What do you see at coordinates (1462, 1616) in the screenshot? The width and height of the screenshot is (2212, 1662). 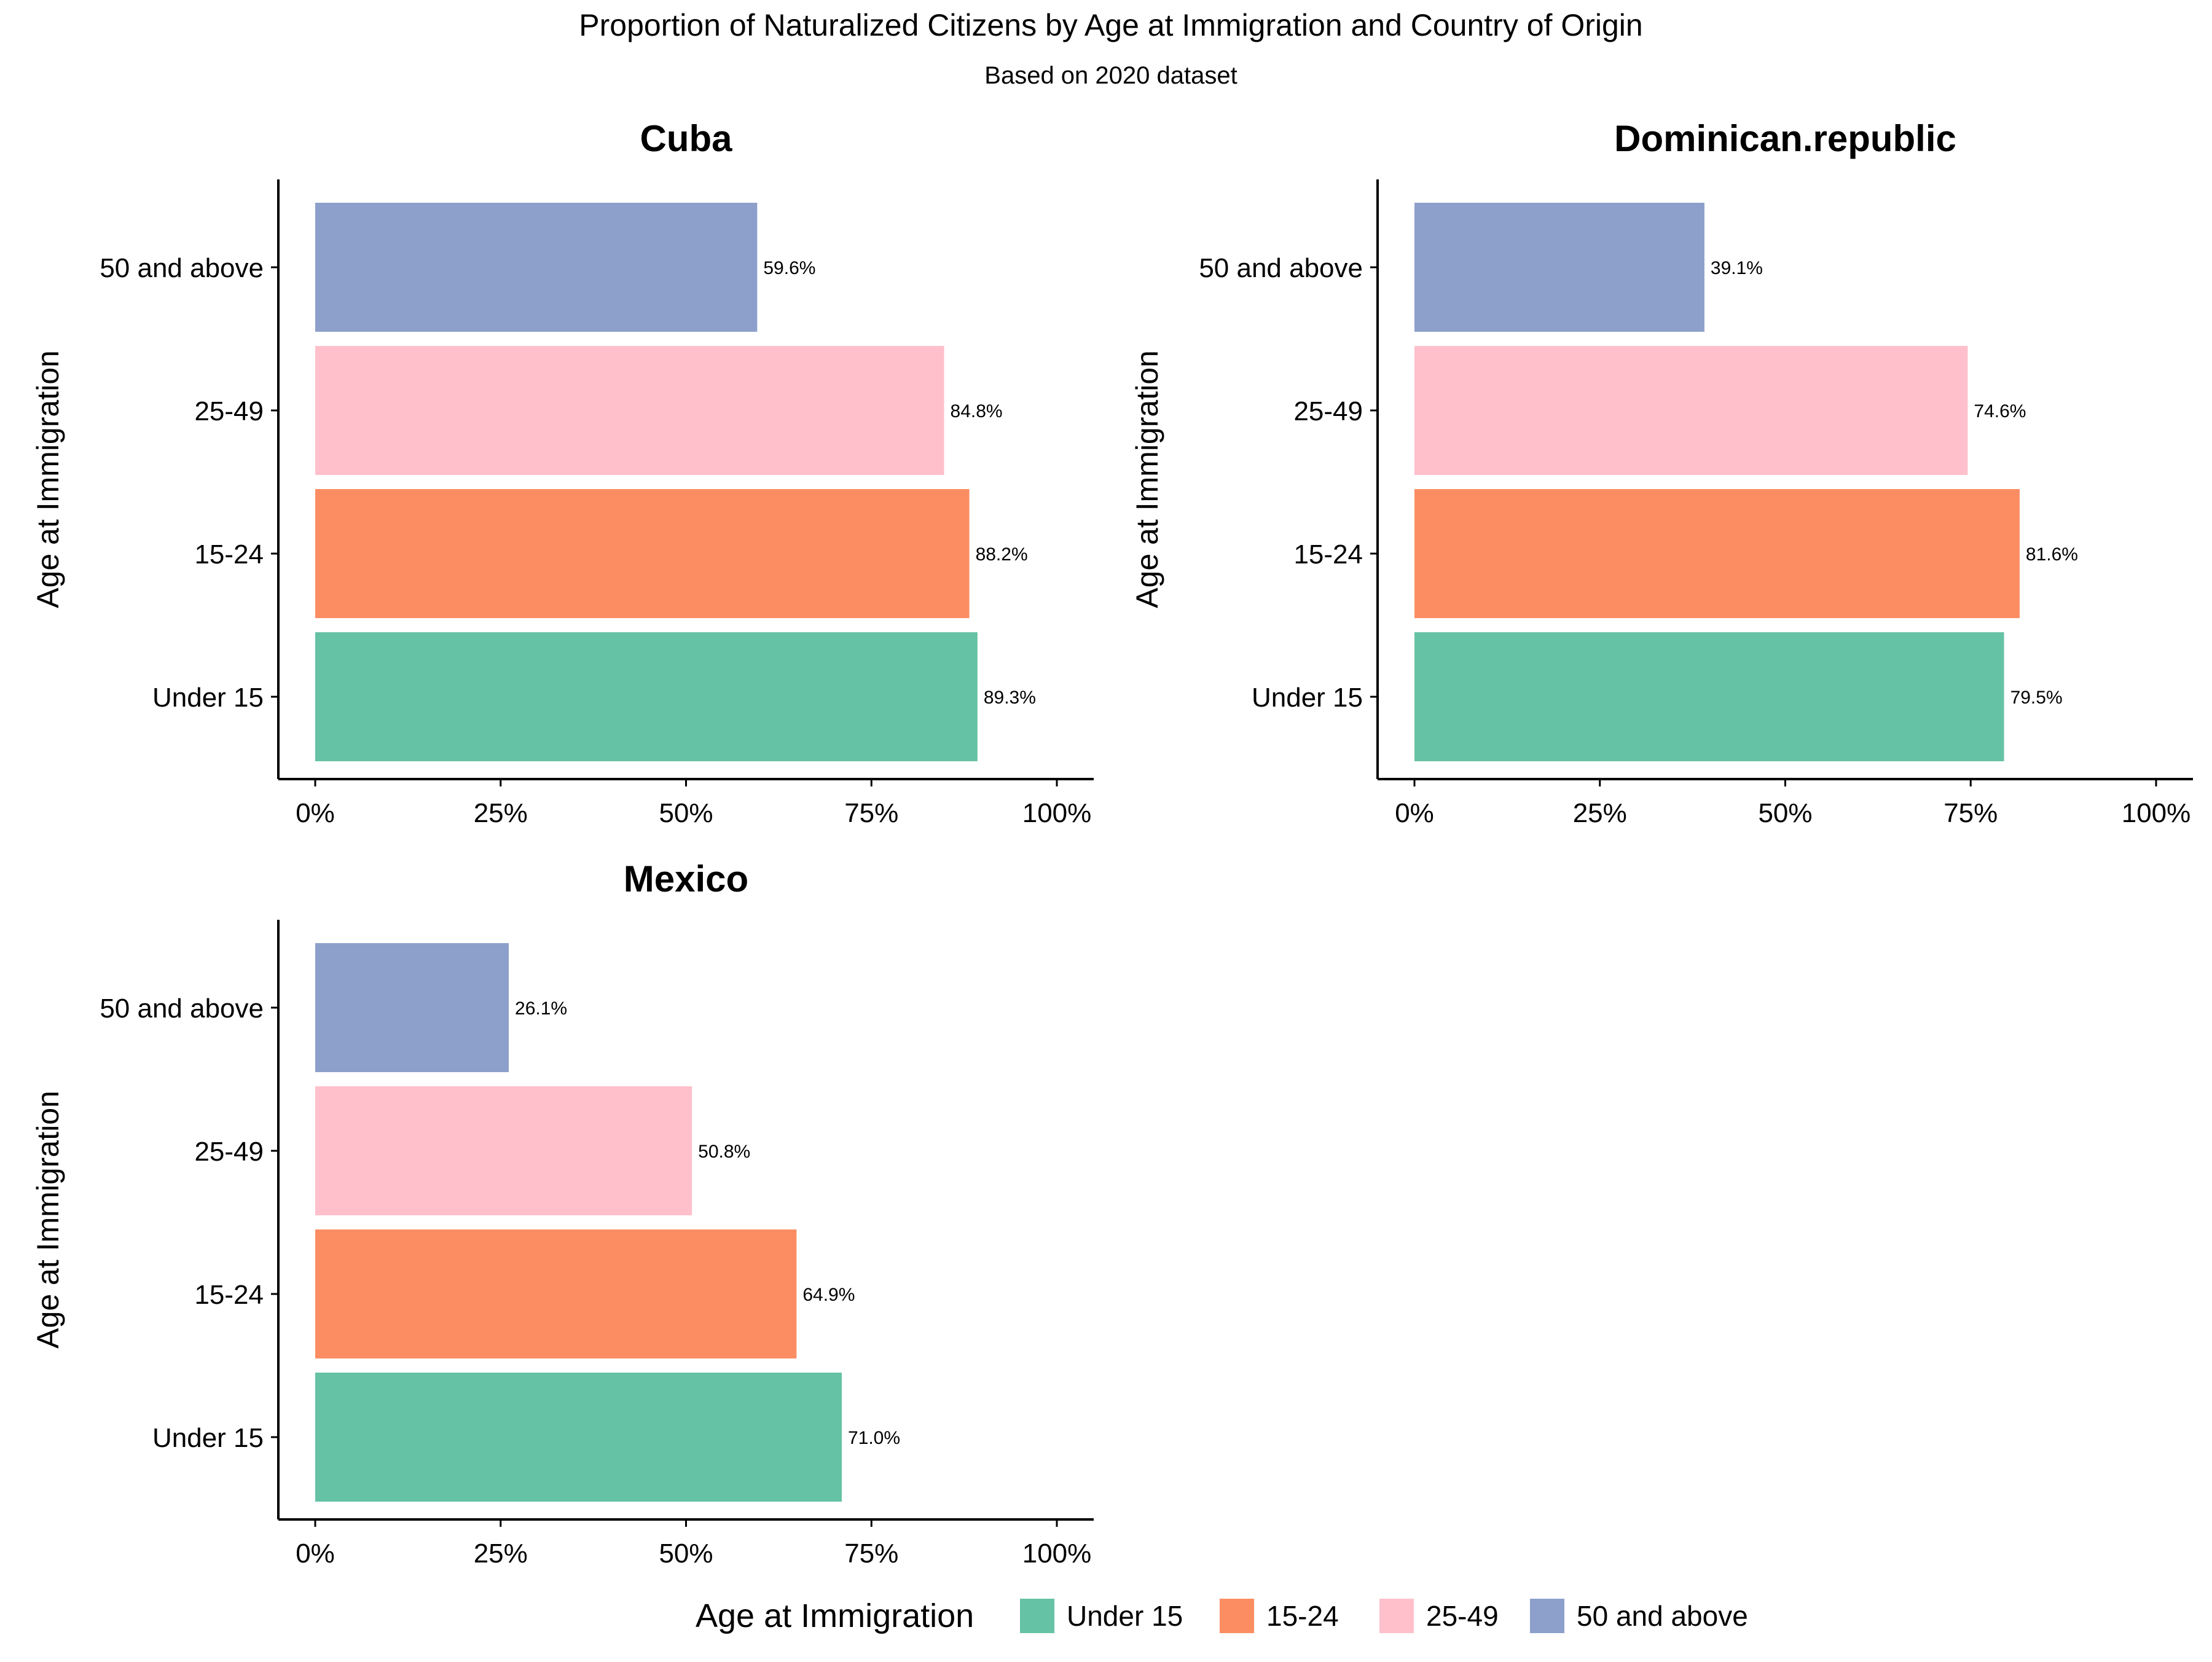 I see `legend-label: 25-49` at bounding box center [1462, 1616].